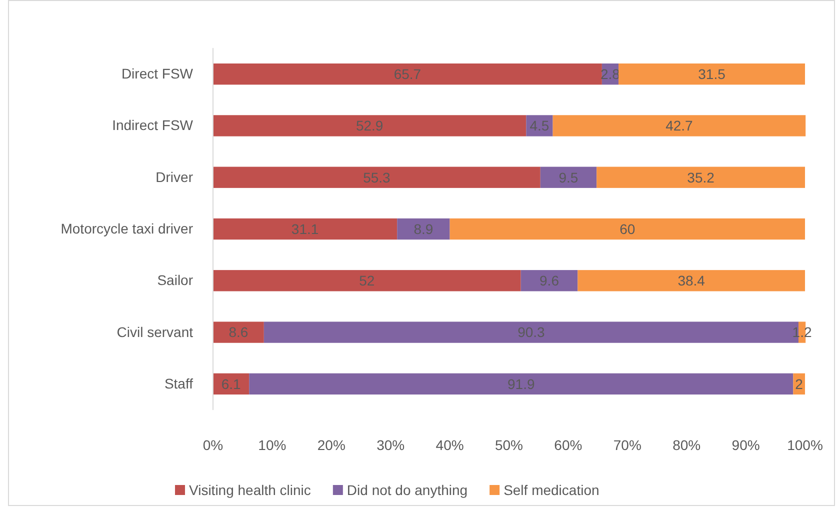  I want to click on data-label: 9.6, so click(550, 280).